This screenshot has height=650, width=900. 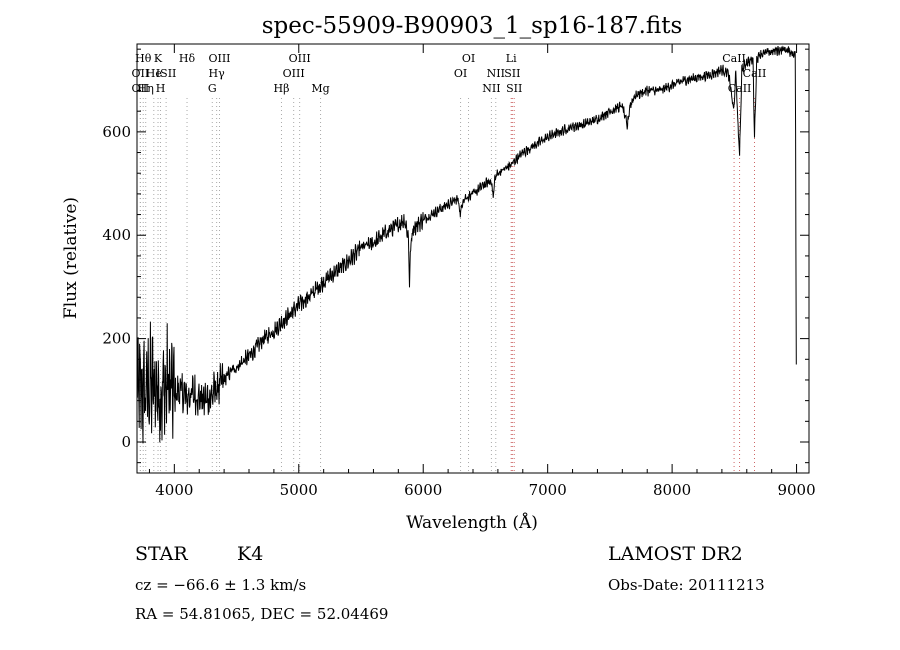 What do you see at coordinates (734, 58) in the screenshot?
I see `line-label-23: CaII` at bounding box center [734, 58].